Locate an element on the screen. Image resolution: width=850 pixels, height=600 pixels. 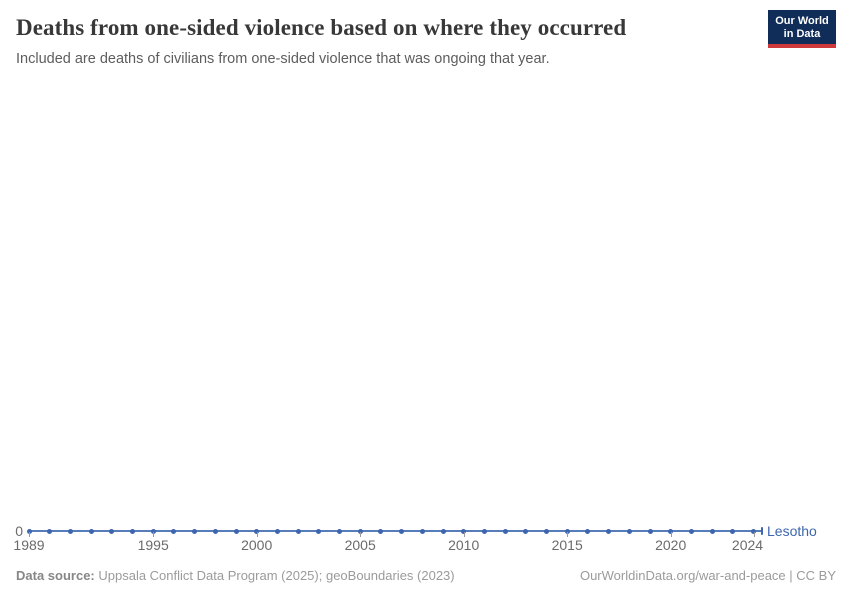
x-axis-label-2024: 2024 is located at coordinates (747, 545).